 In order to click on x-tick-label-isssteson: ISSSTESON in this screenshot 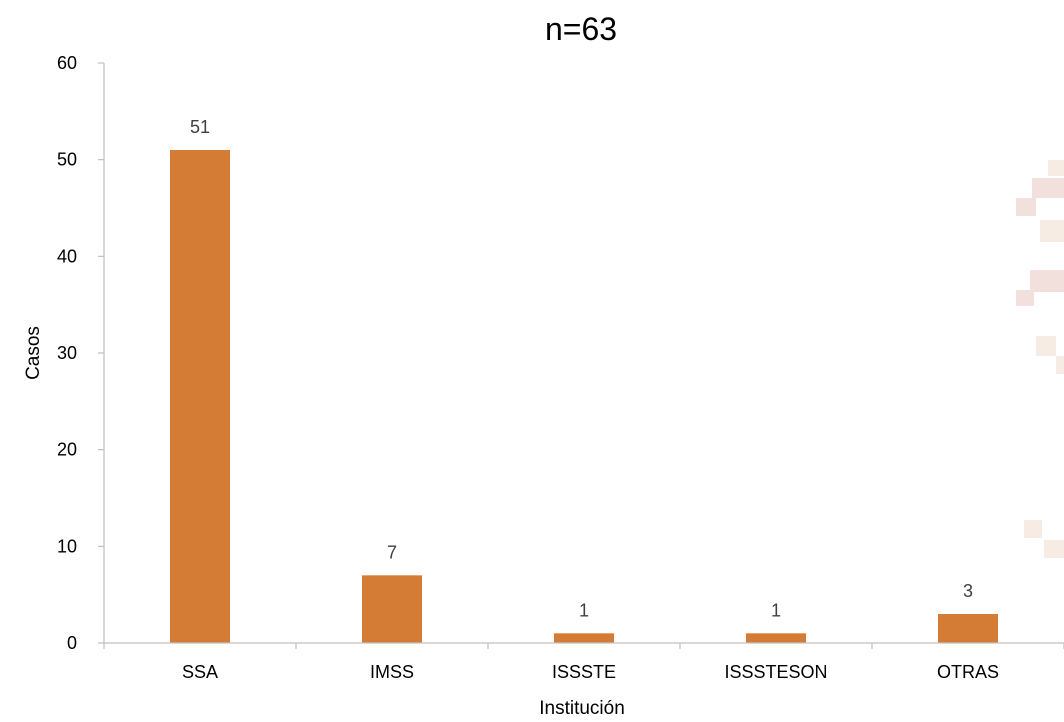, I will do `click(775, 672)`.